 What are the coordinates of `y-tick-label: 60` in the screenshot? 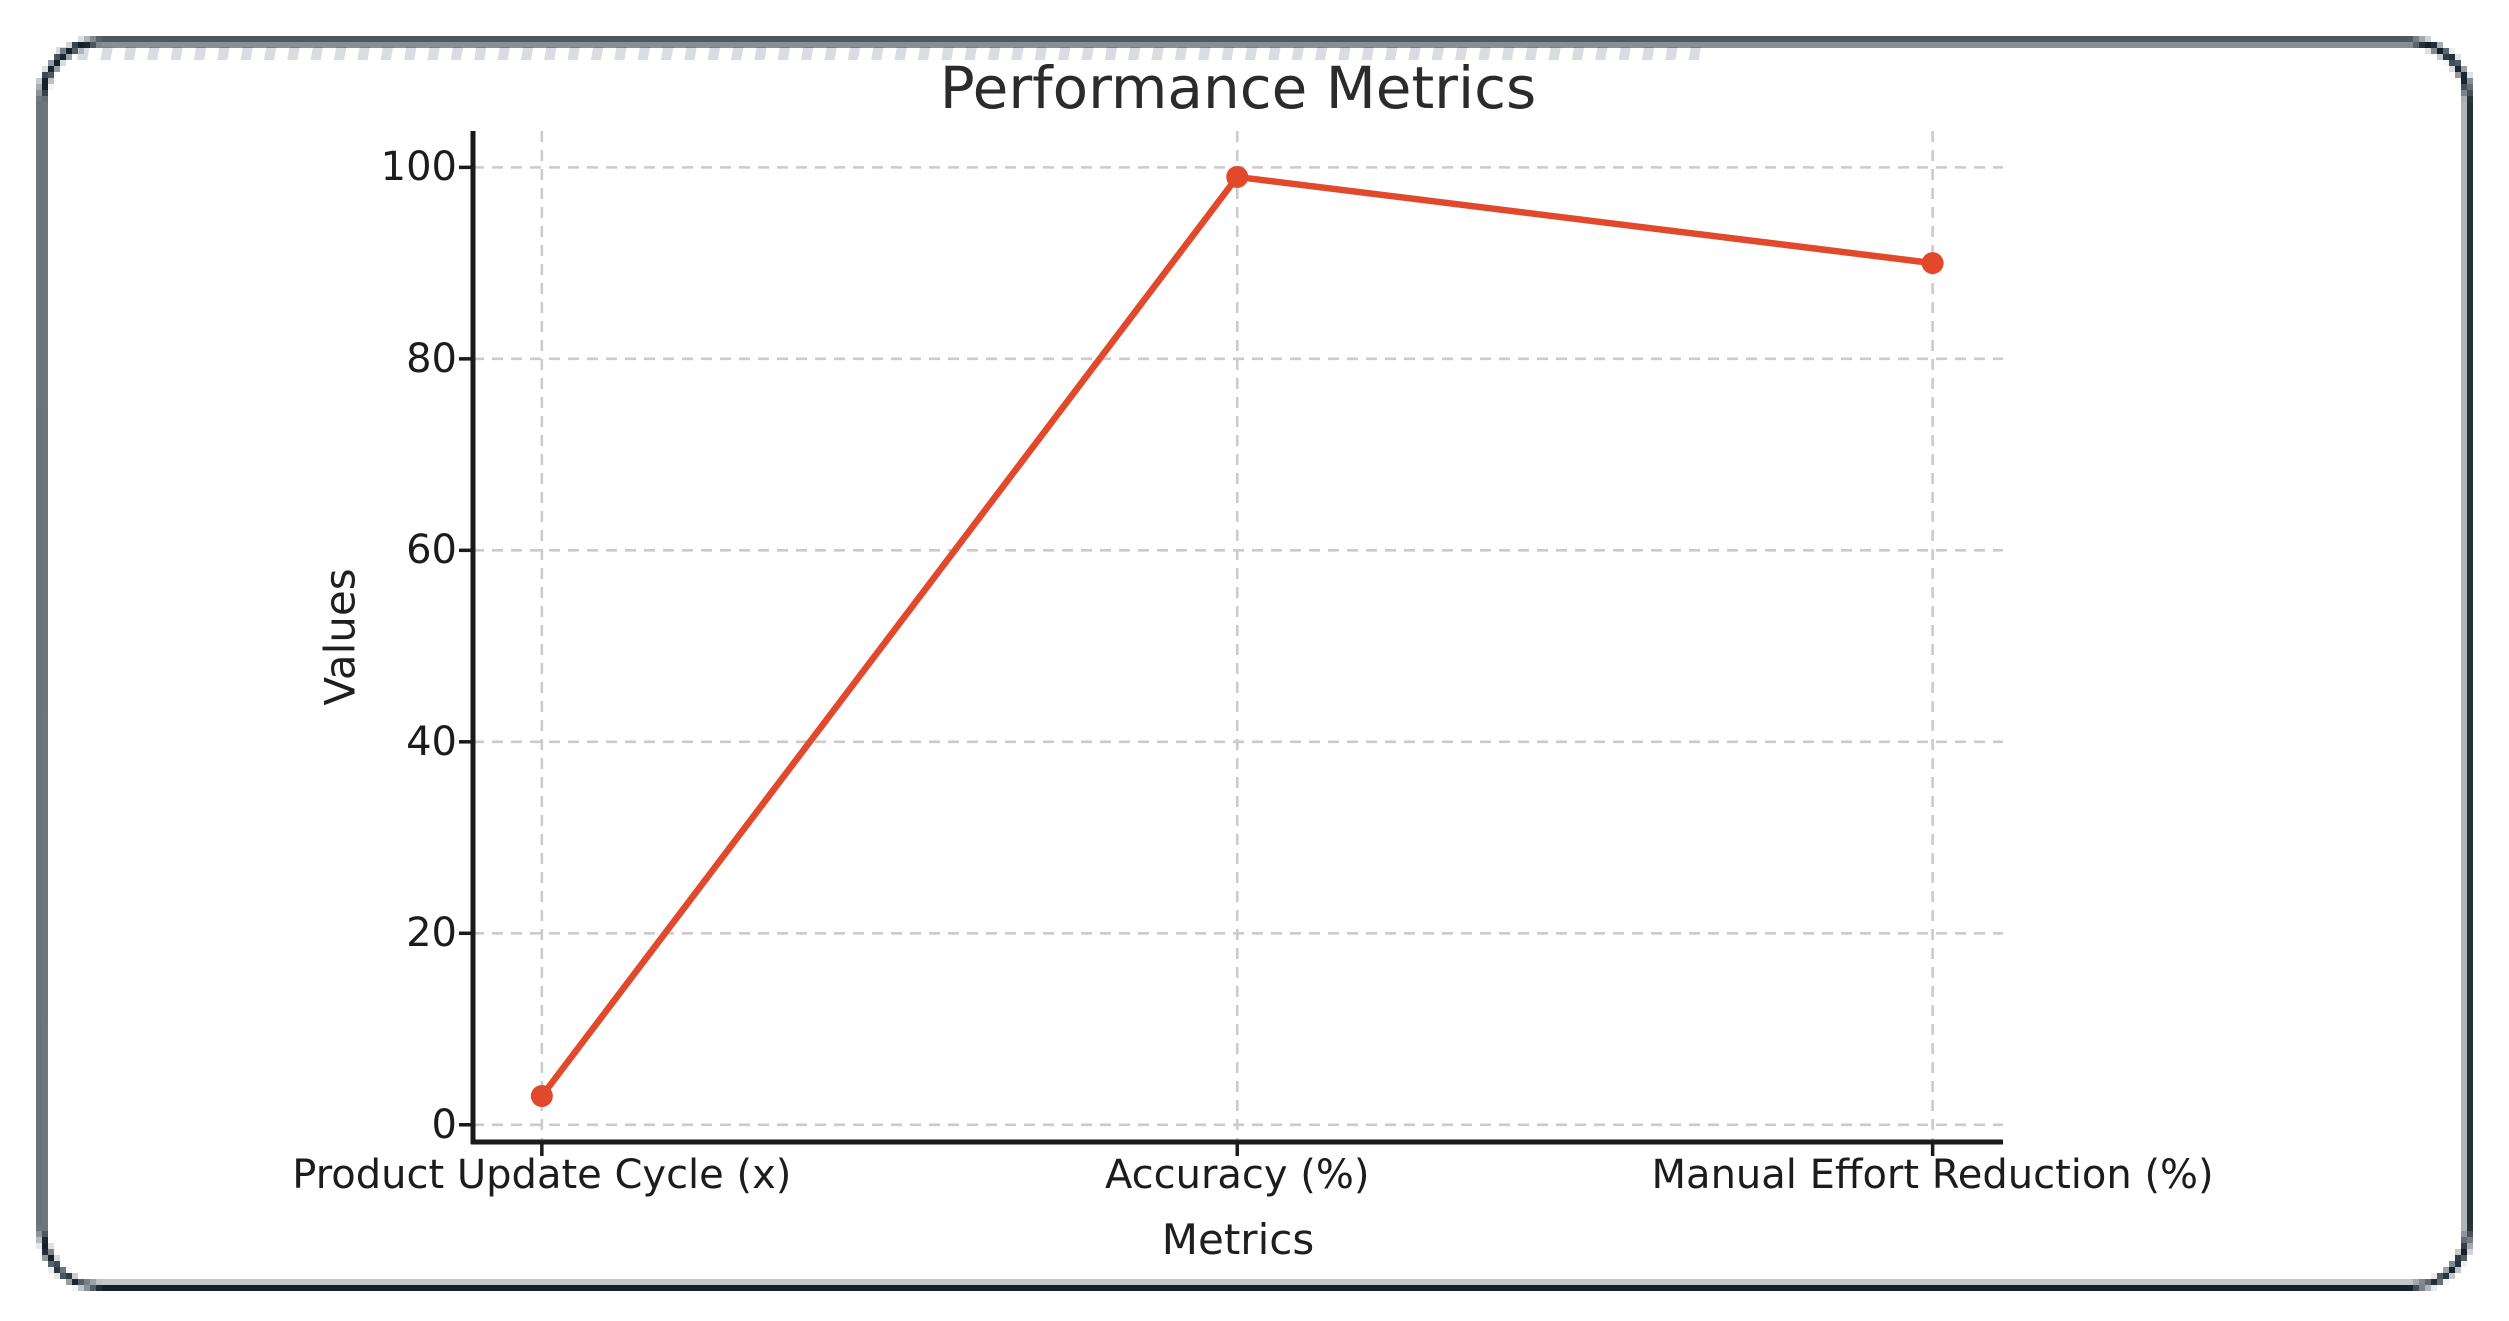 It's located at (431, 550).